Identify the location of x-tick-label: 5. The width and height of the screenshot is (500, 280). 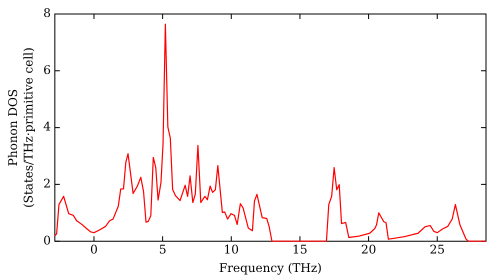
(162, 249).